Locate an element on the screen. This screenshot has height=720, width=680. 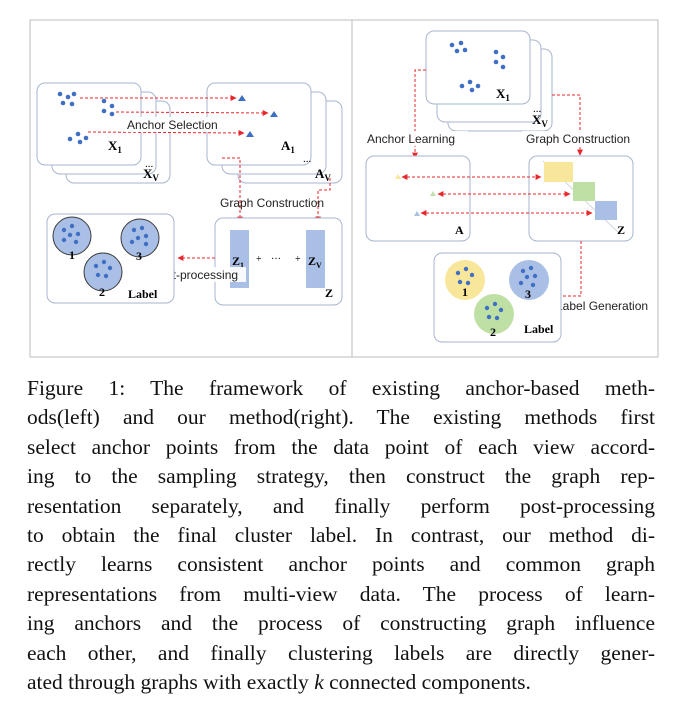
left-graph-dots: ··· is located at coordinates (276, 259).